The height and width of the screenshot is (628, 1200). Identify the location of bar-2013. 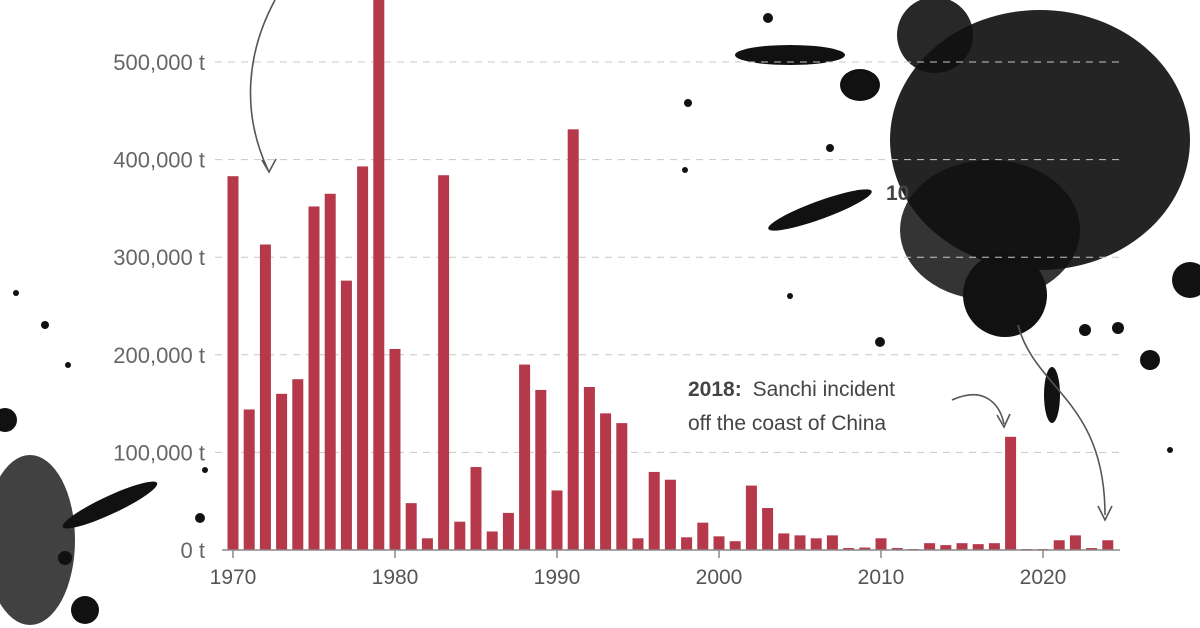
(930, 546).